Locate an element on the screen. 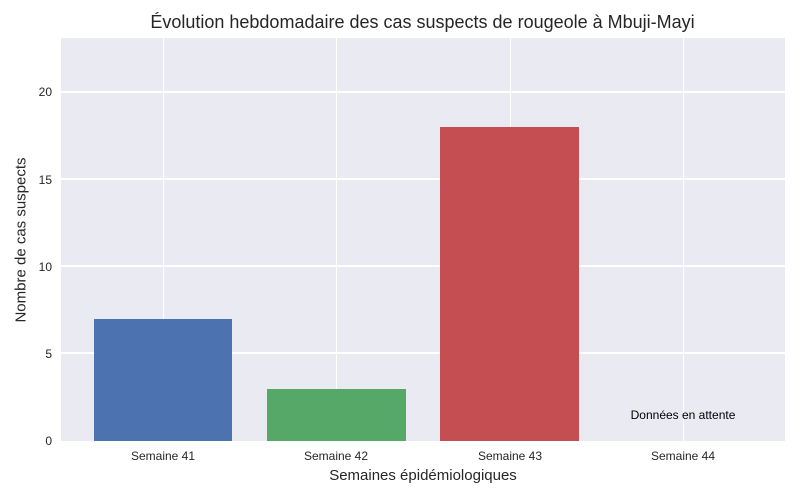  xtick-semaine-42: Semaine 42 is located at coordinates (336, 456).